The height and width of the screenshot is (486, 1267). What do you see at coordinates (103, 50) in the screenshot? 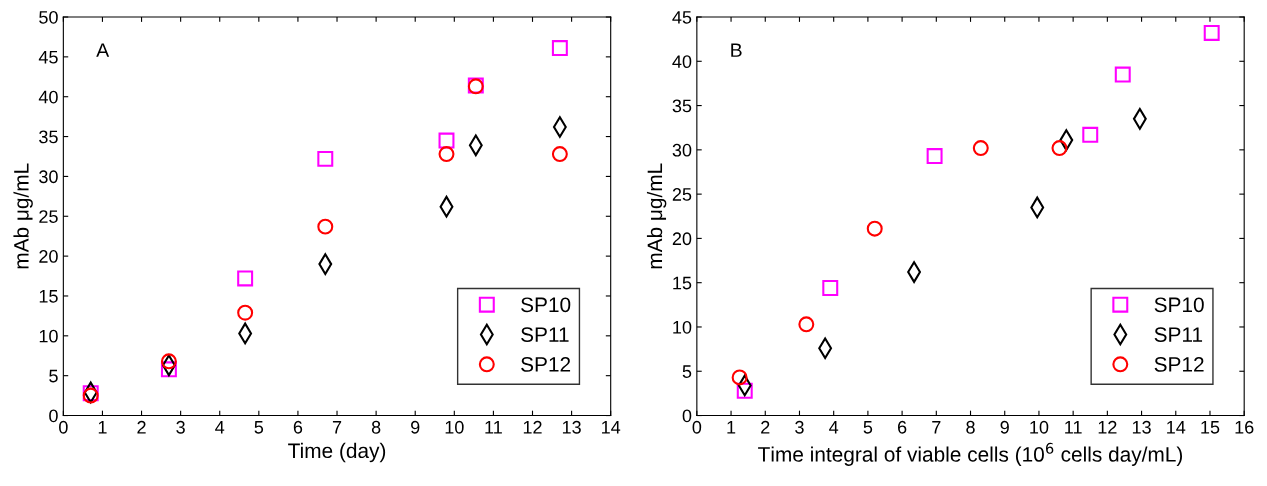
I see `annotation: A` at bounding box center [103, 50].